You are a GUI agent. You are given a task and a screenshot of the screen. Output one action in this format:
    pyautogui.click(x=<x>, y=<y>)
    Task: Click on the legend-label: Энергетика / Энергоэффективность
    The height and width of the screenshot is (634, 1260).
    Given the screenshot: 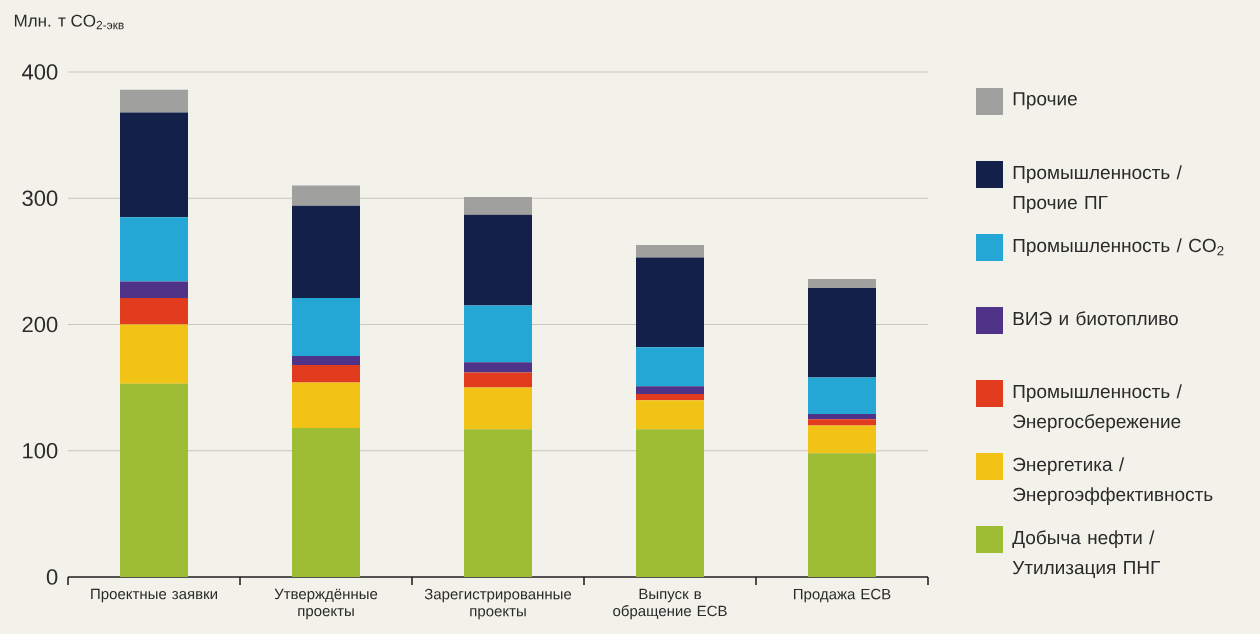 What is the action you would take?
    pyautogui.click(x=1113, y=481)
    